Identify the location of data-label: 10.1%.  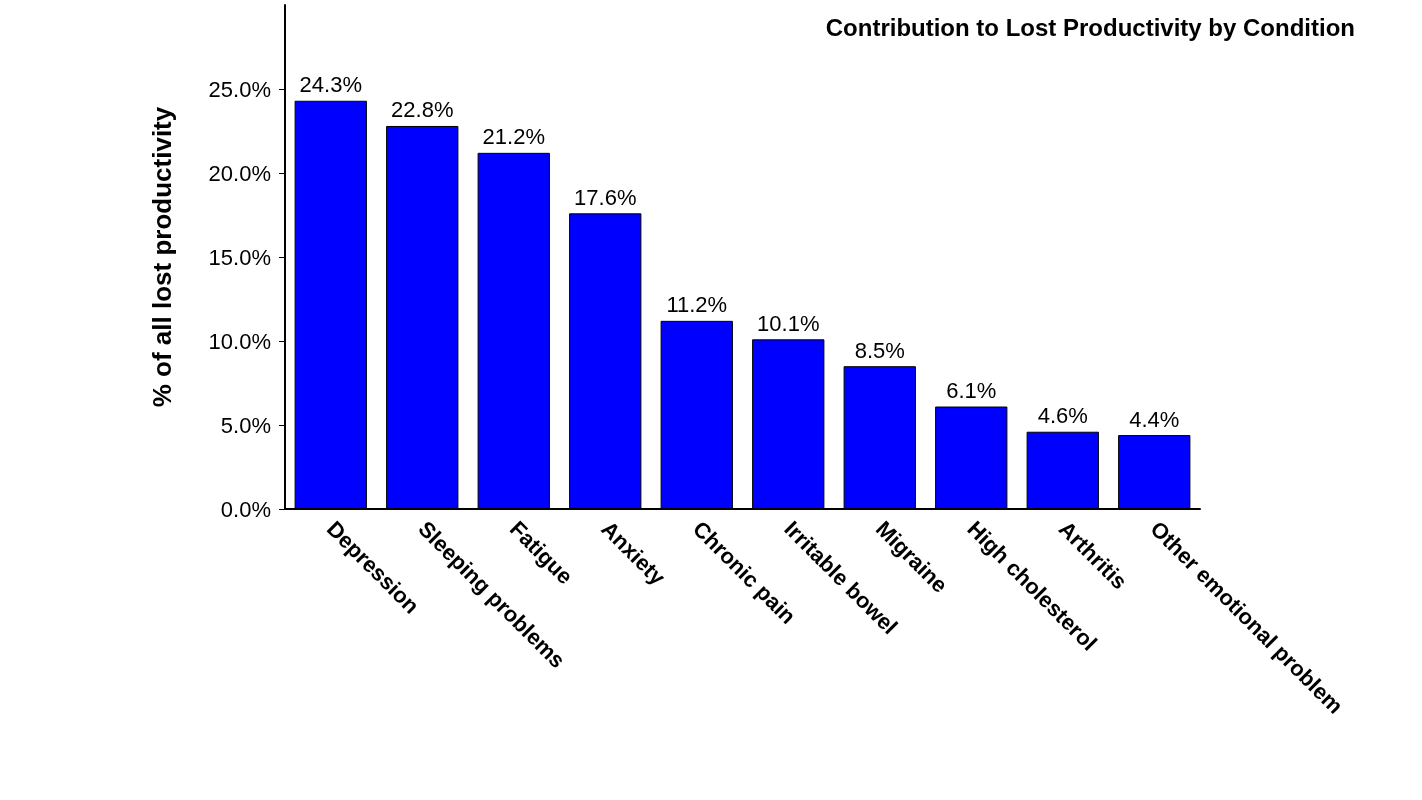
(788, 323).